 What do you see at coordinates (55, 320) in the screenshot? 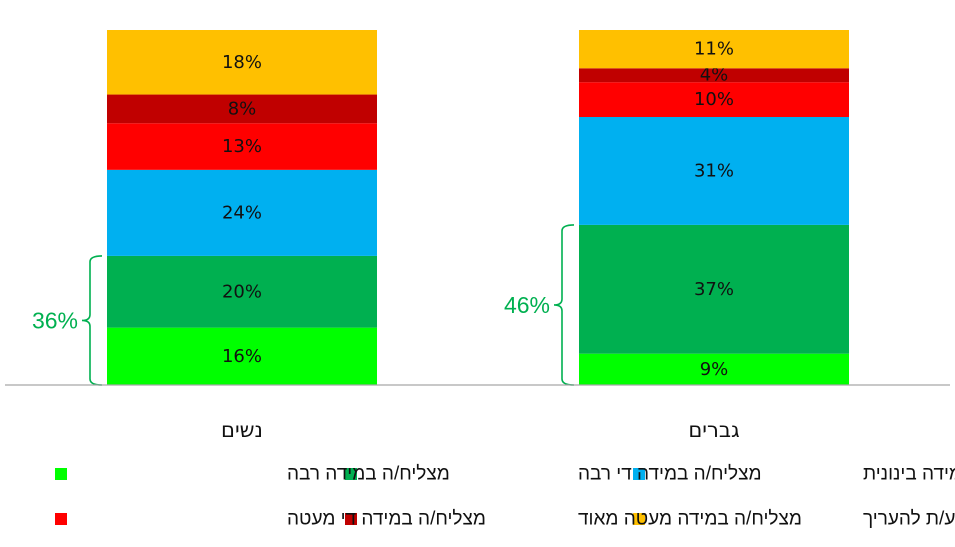
I see `brace-label: 36%` at bounding box center [55, 320].